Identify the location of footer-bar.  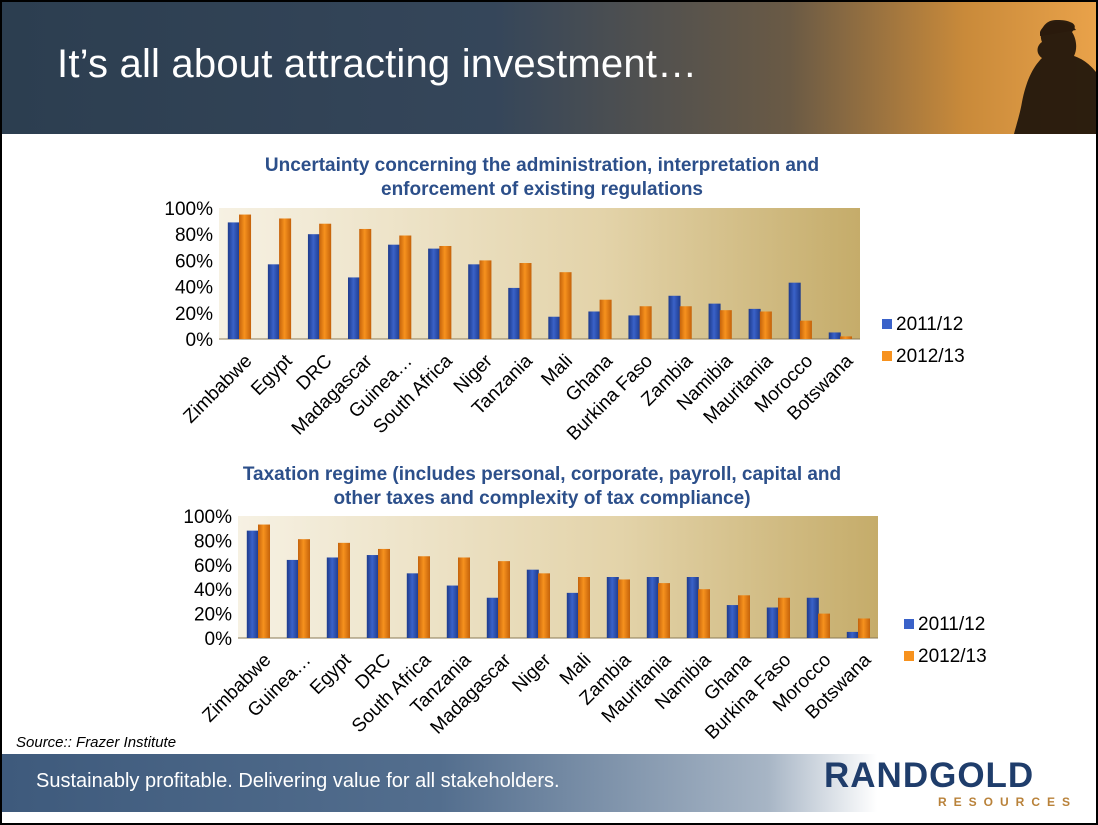
(549, 783).